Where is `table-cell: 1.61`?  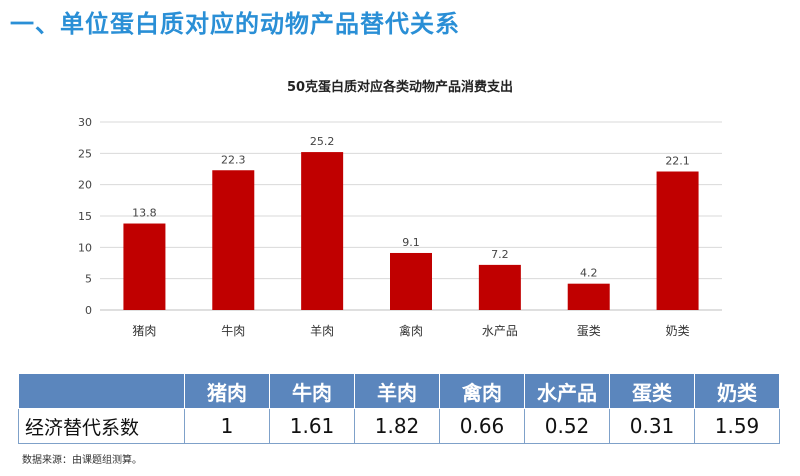
table-cell: 1.61 is located at coordinates (312, 426).